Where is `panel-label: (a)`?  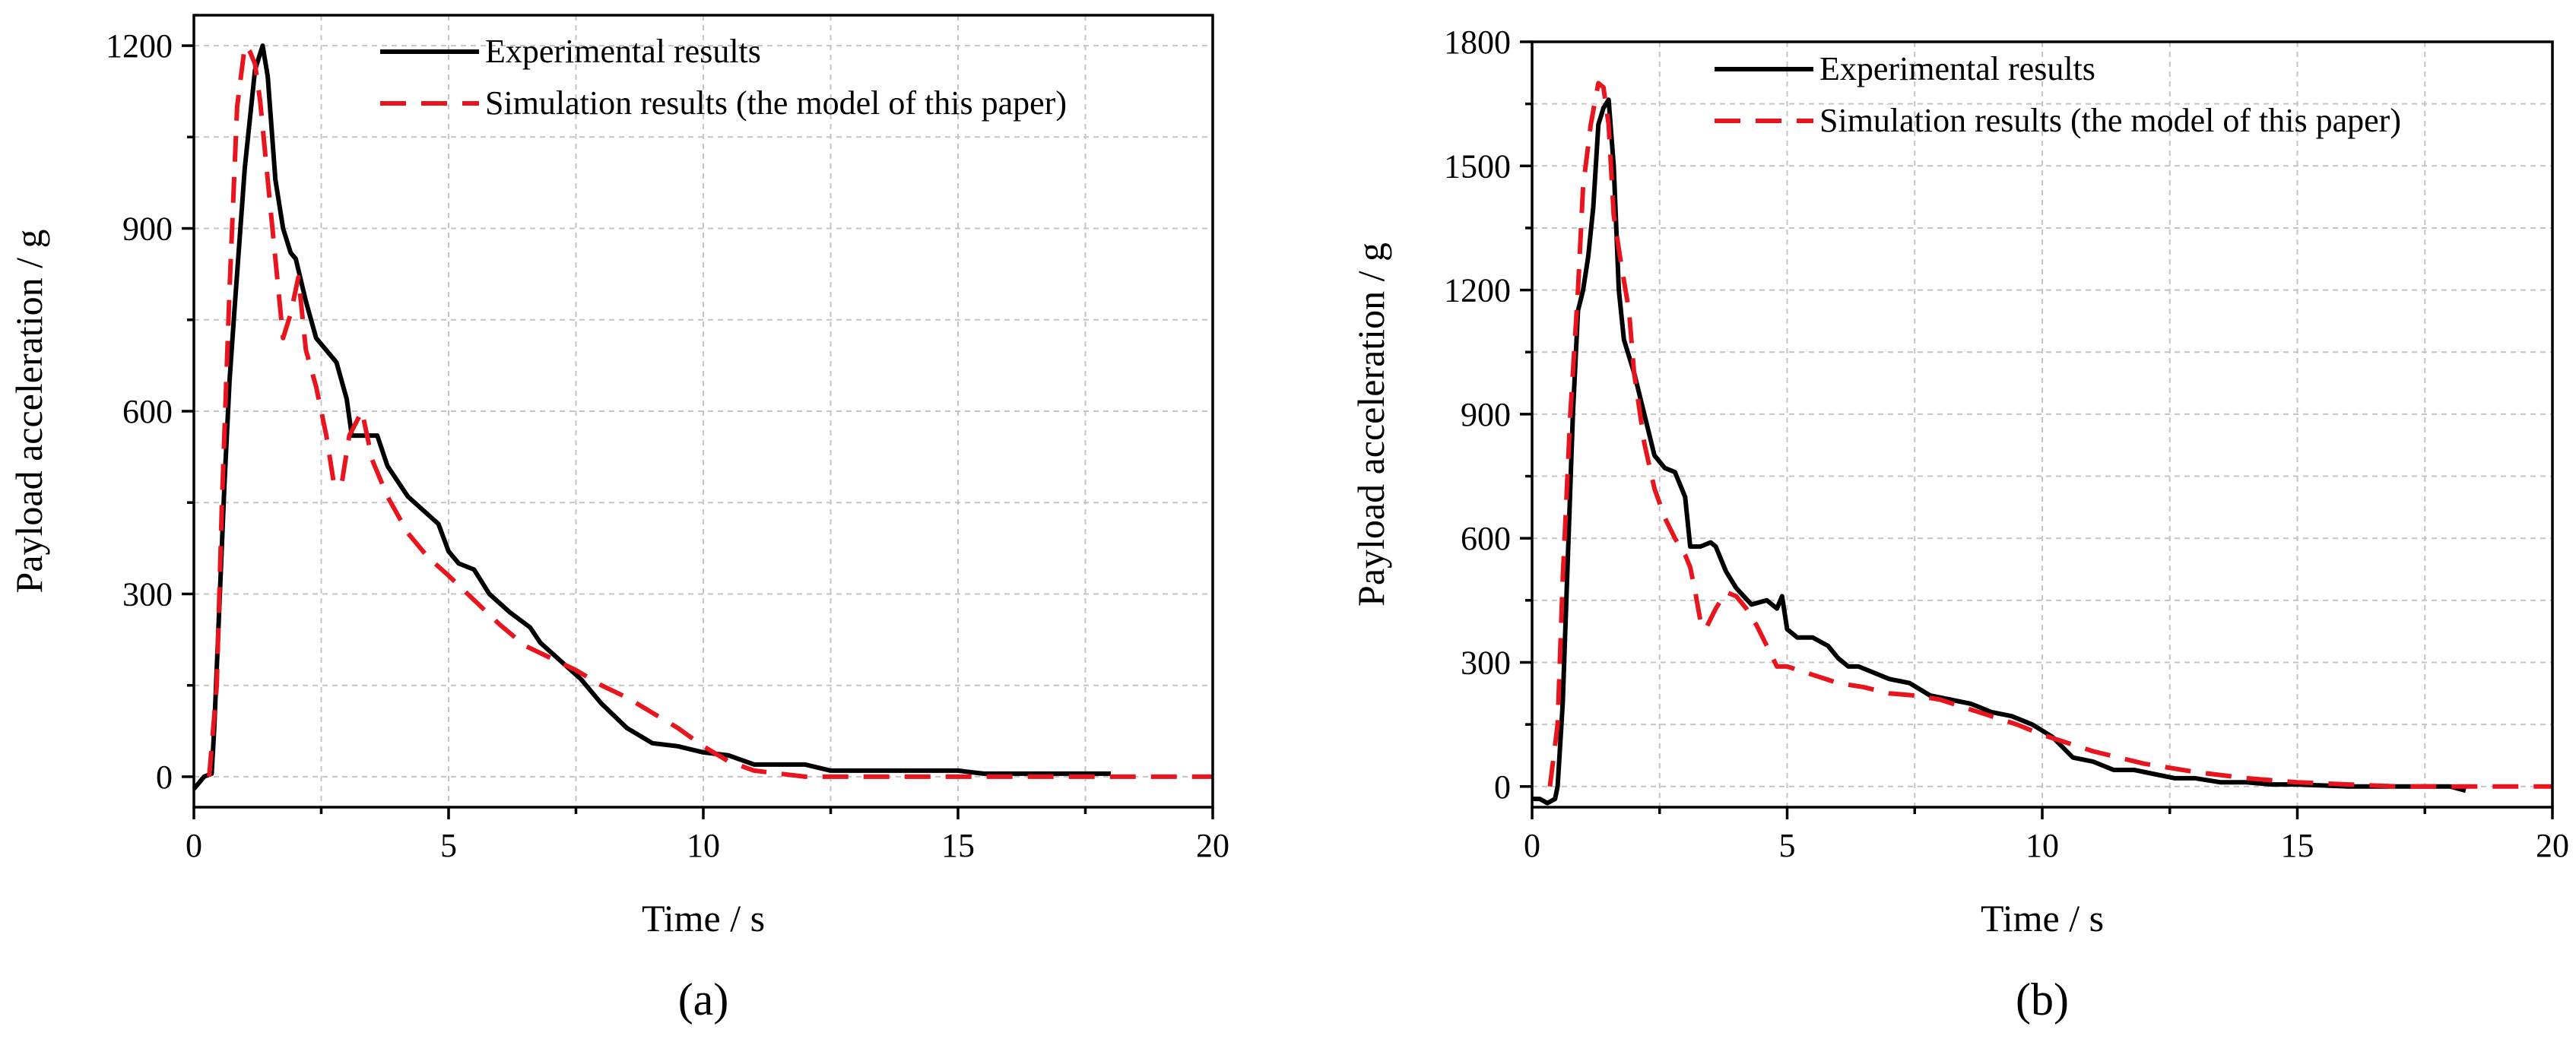
panel-label: (a) is located at coordinates (704, 999).